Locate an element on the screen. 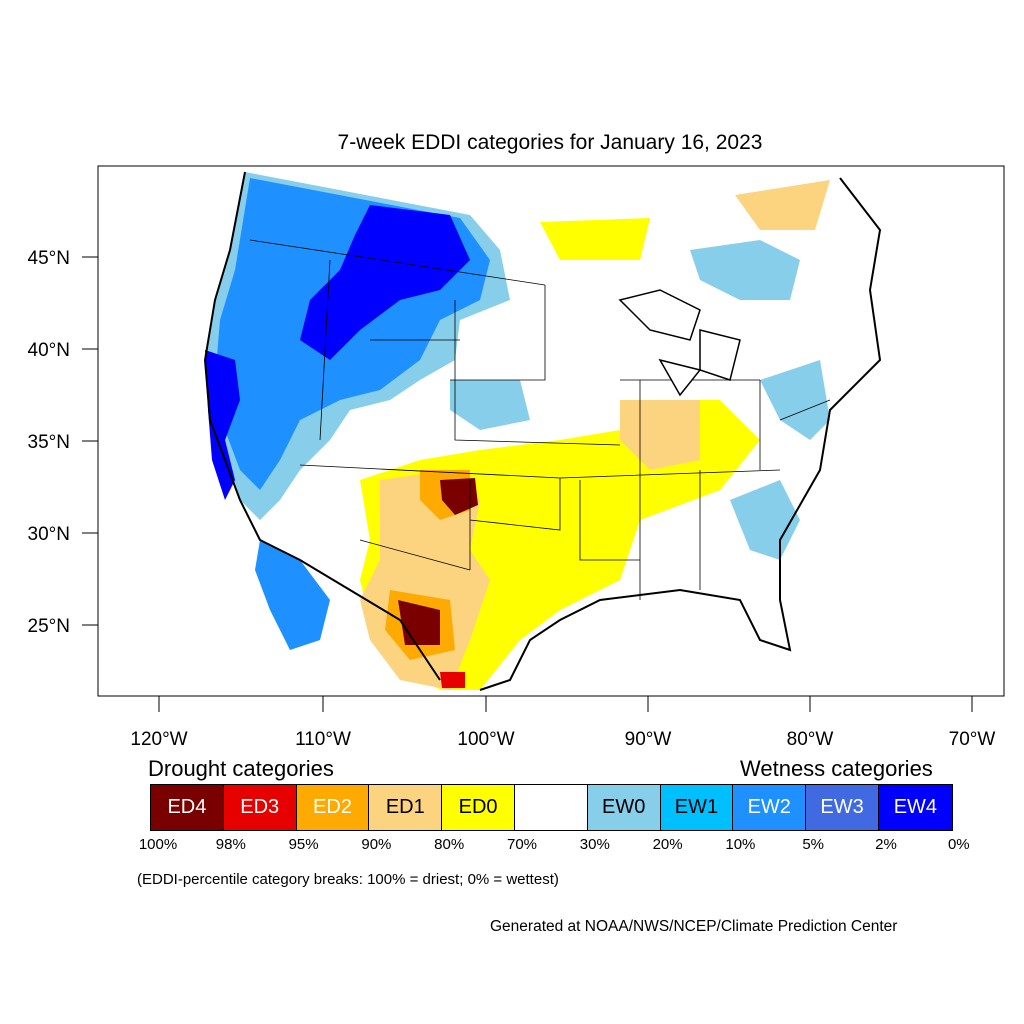  dry-region-great-lakes is located at coordinates (595, 239).